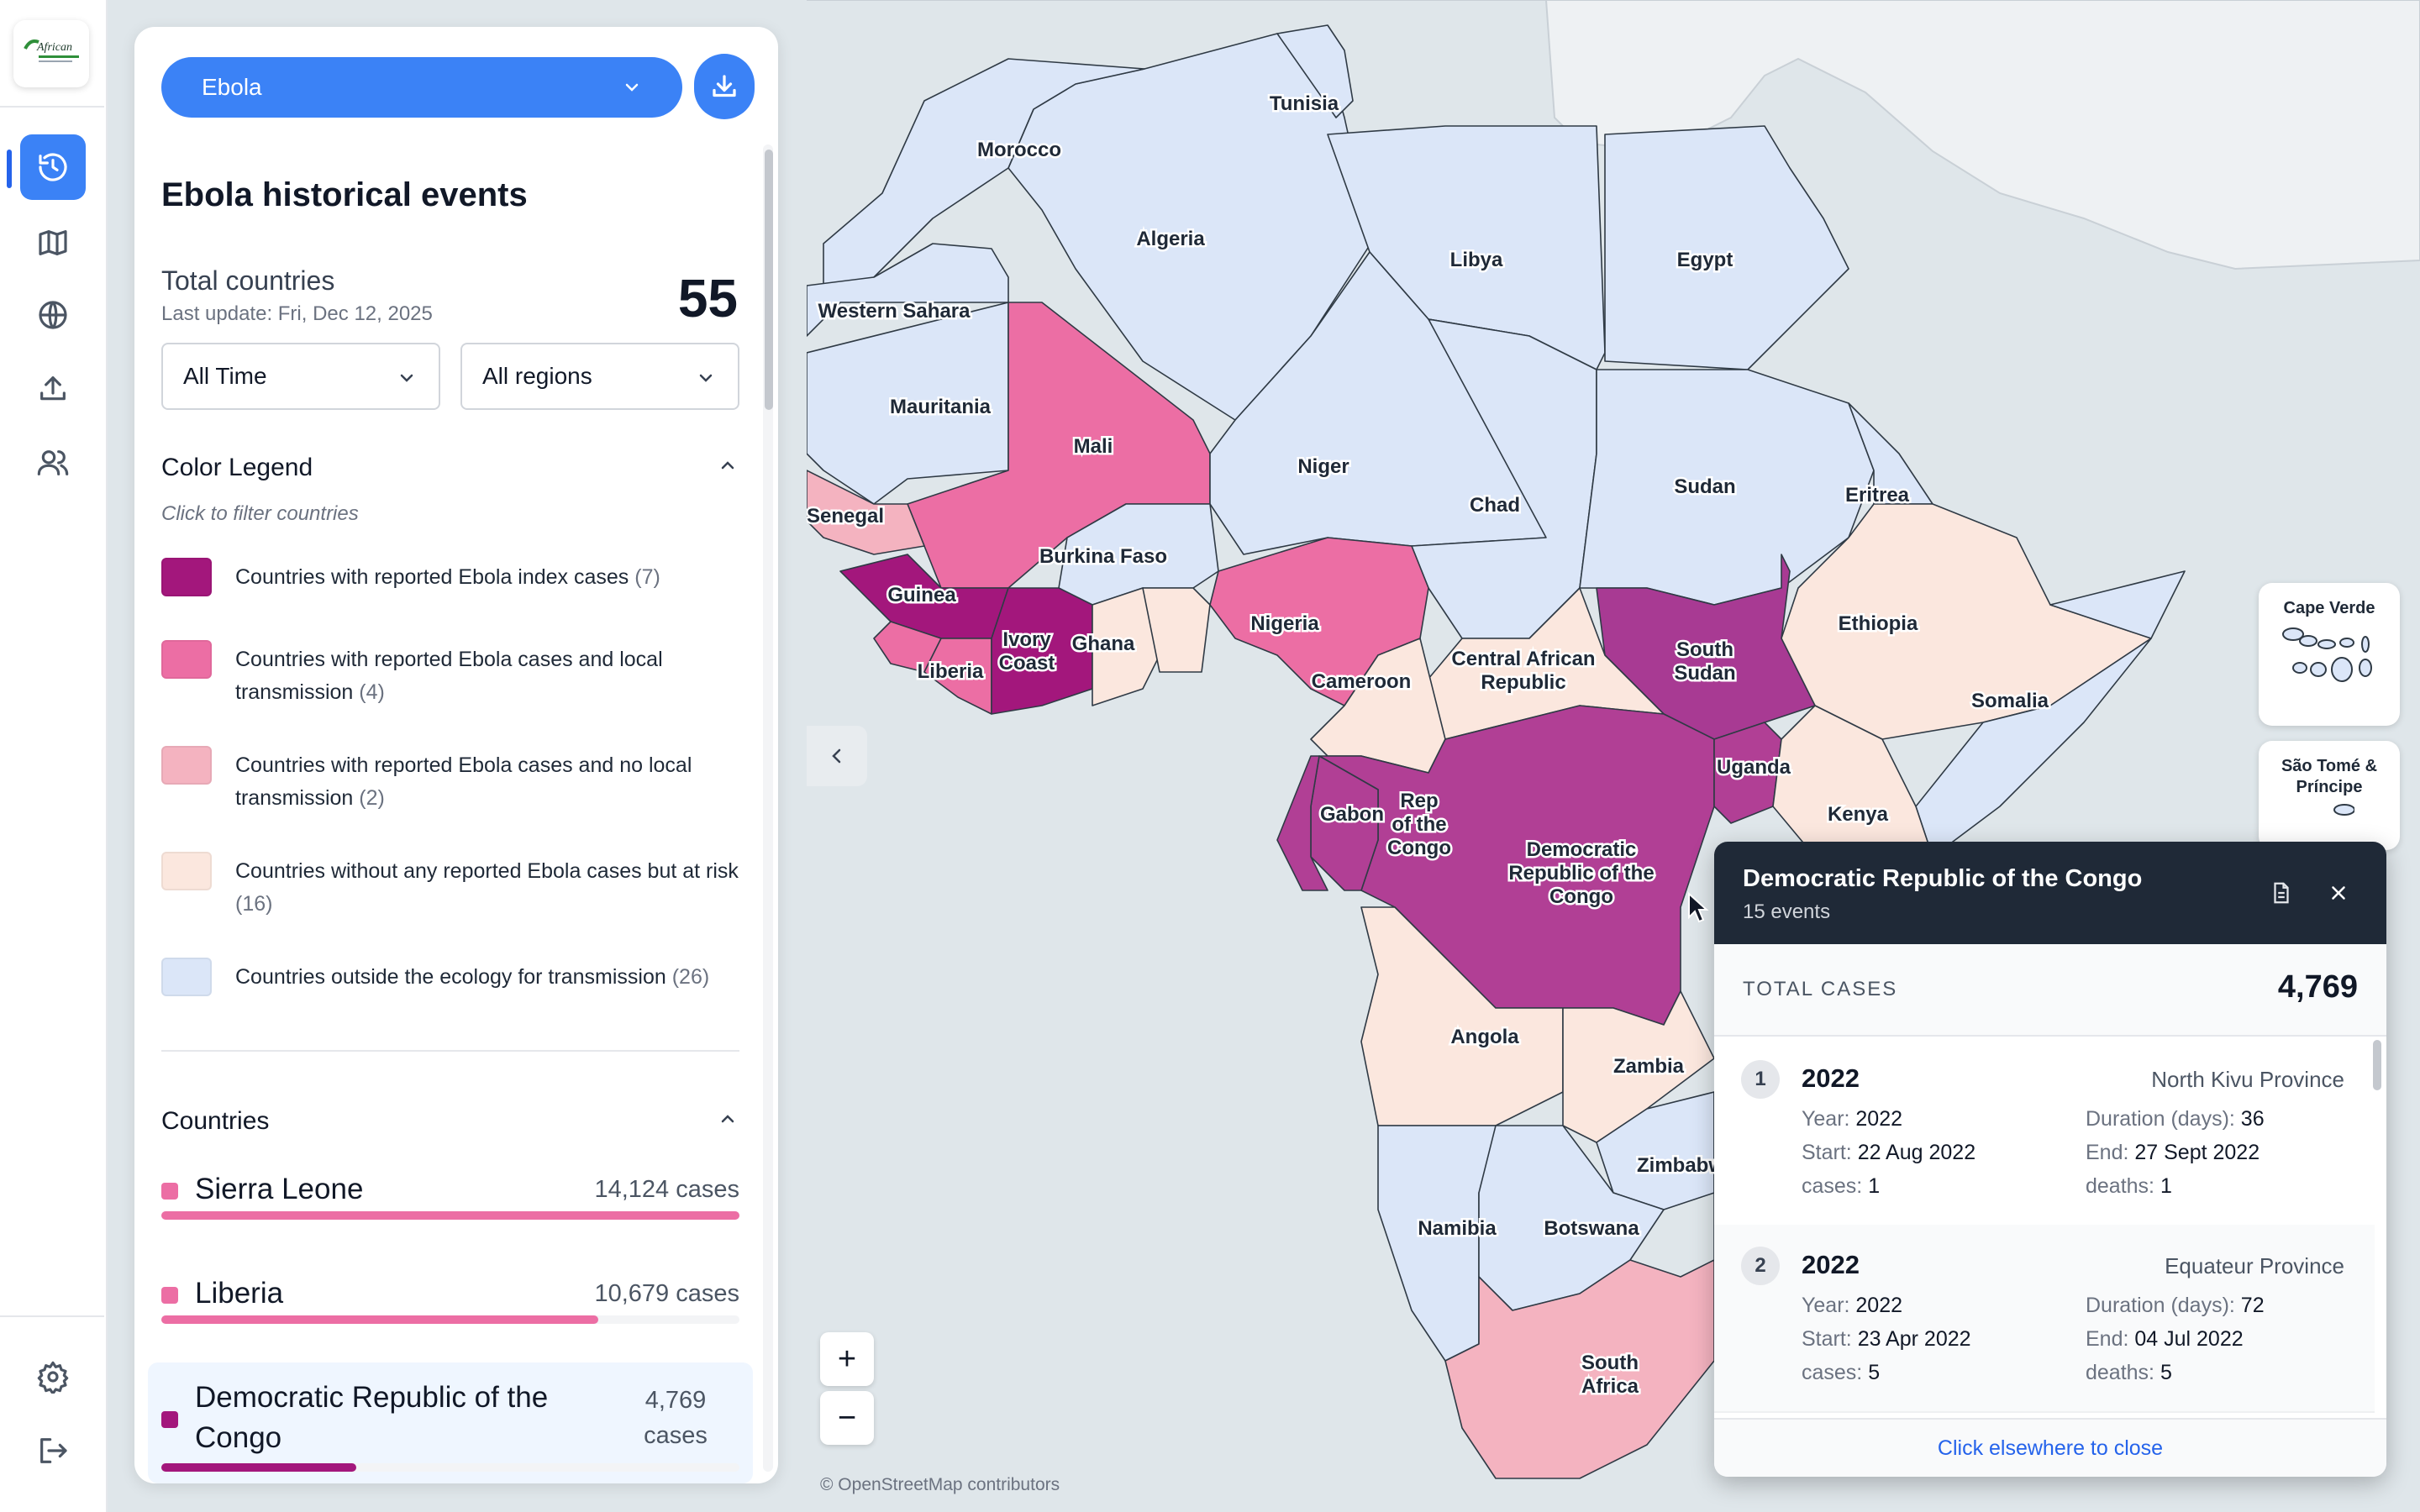 The width and height of the screenshot is (2420, 1512). I want to click on panel-scrollbar-thumb, so click(769, 280).